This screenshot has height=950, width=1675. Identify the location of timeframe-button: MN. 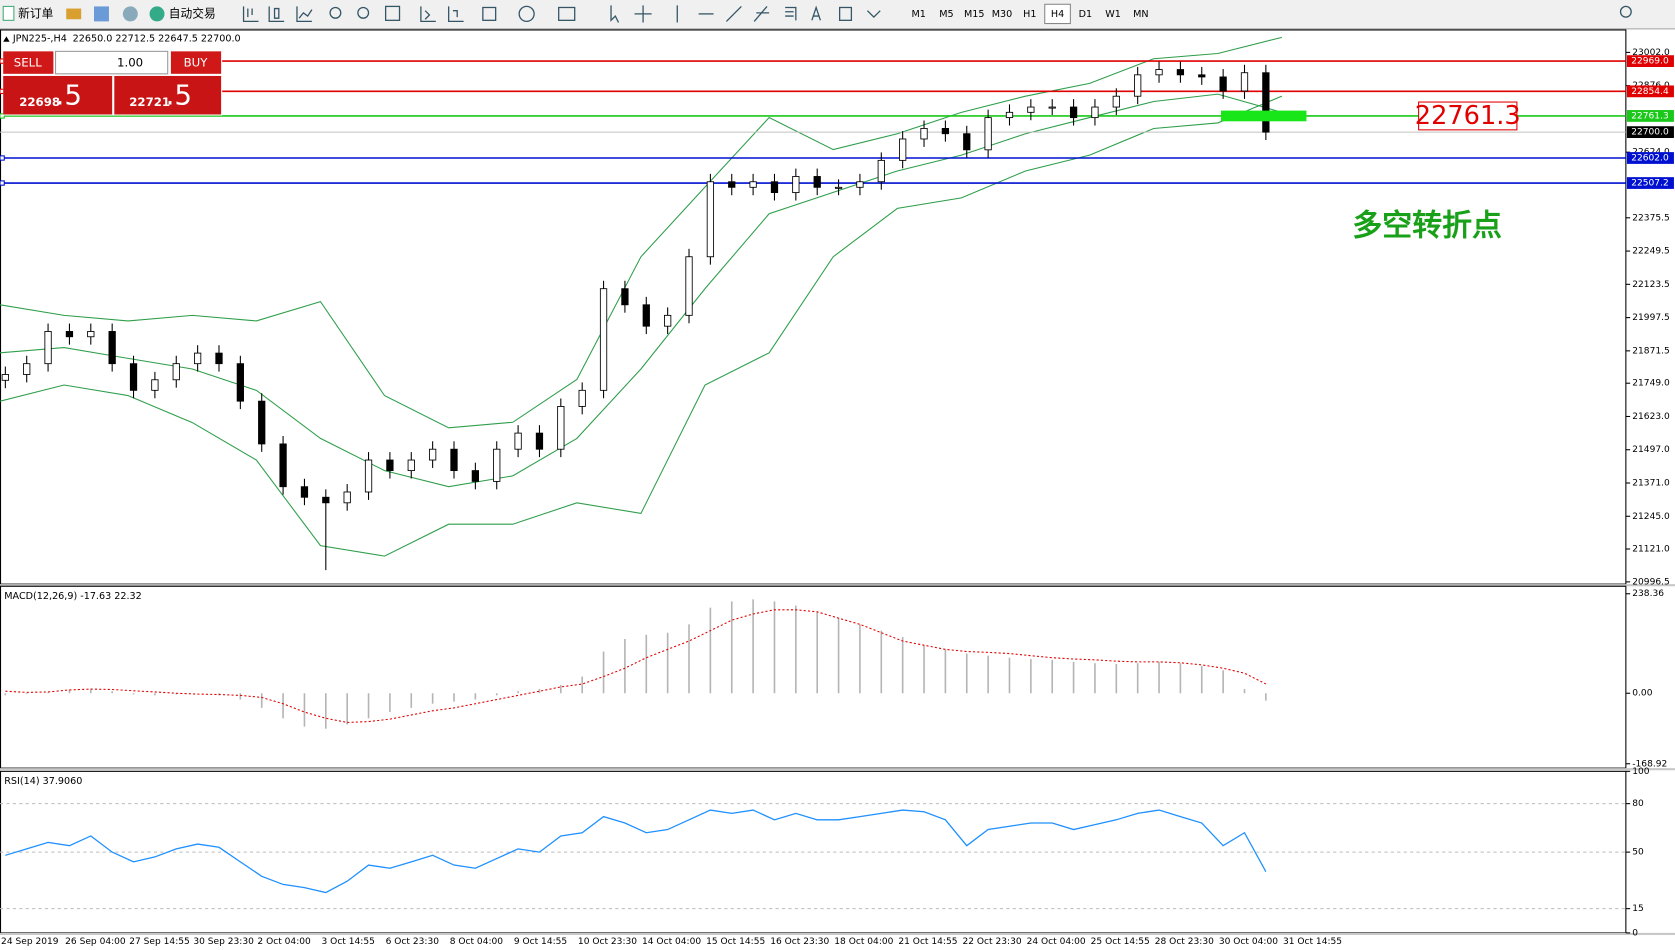
(1140, 14).